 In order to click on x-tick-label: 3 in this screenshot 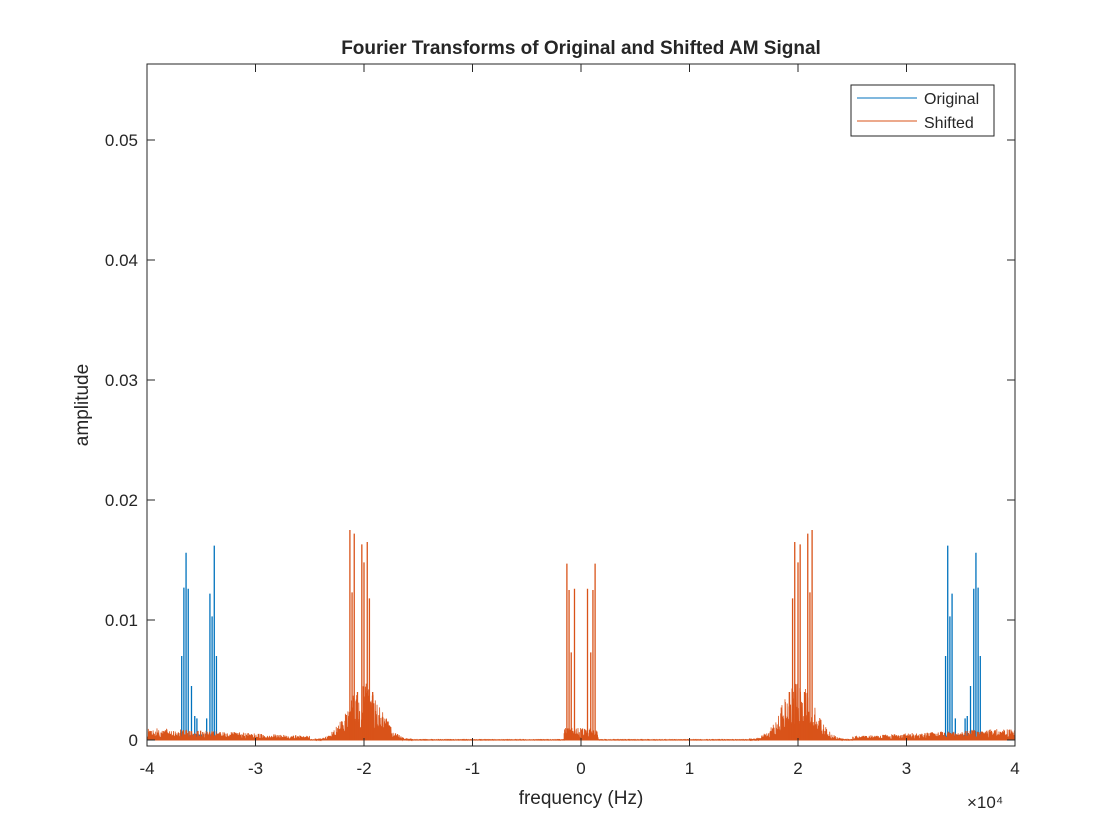, I will do `click(906, 768)`.